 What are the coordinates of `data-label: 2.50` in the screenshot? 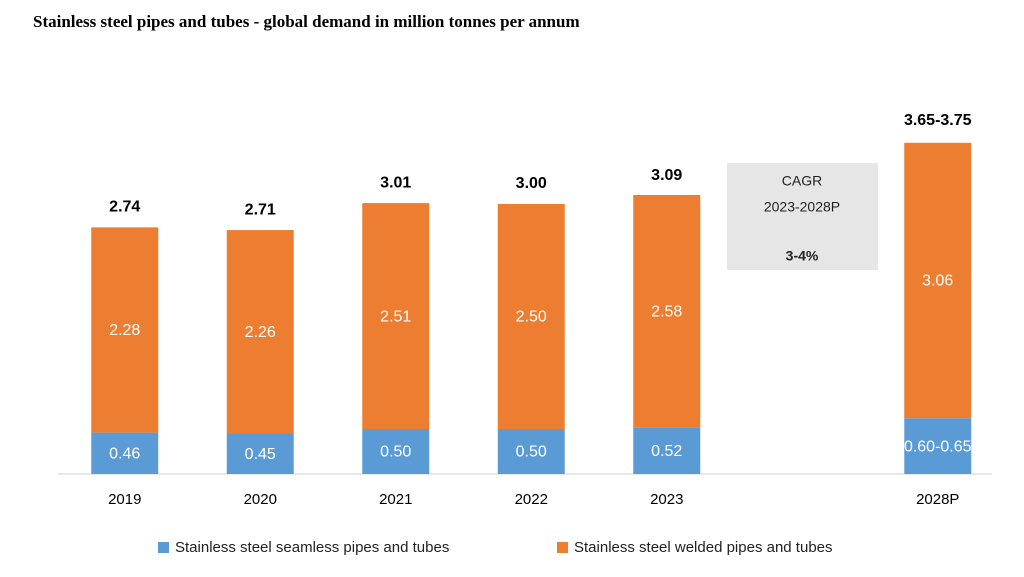 It's located at (531, 317).